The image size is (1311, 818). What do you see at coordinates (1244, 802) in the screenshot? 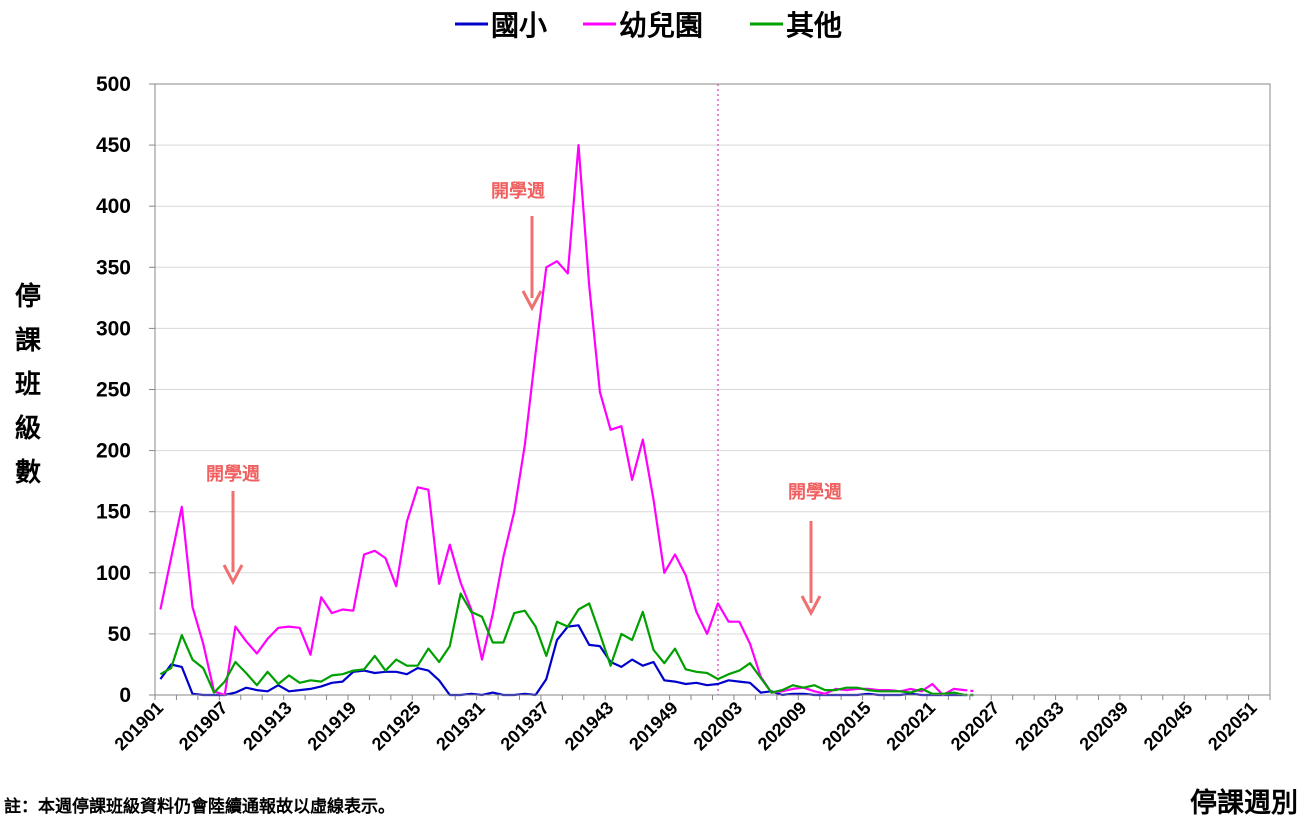
I see `x-axis-label: 停課週別` at bounding box center [1244, 802].